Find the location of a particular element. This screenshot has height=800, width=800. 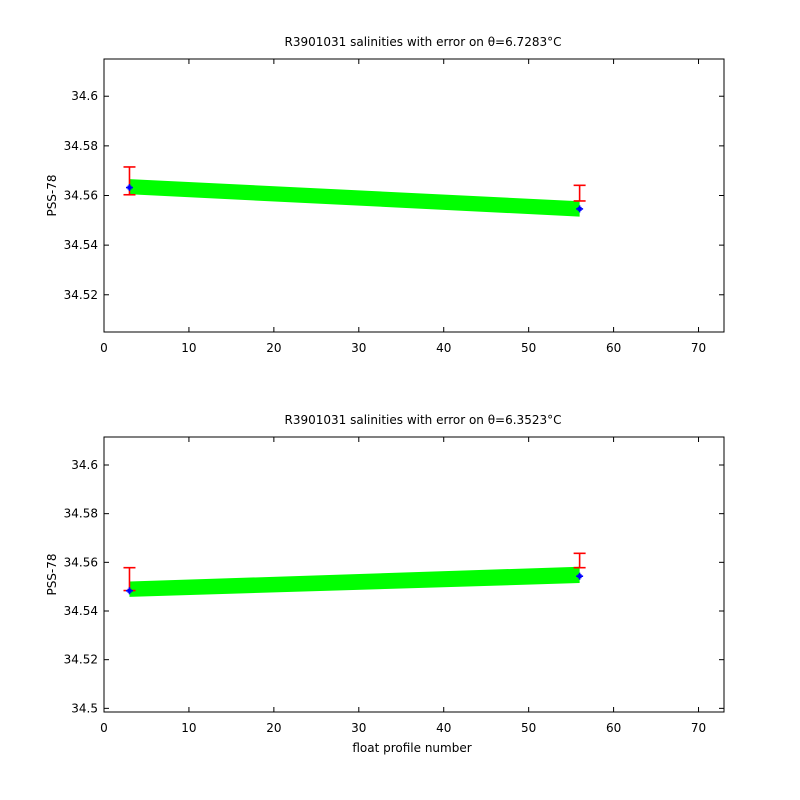

y-tick-label: 34.5 is located at coordinates (84, 708).